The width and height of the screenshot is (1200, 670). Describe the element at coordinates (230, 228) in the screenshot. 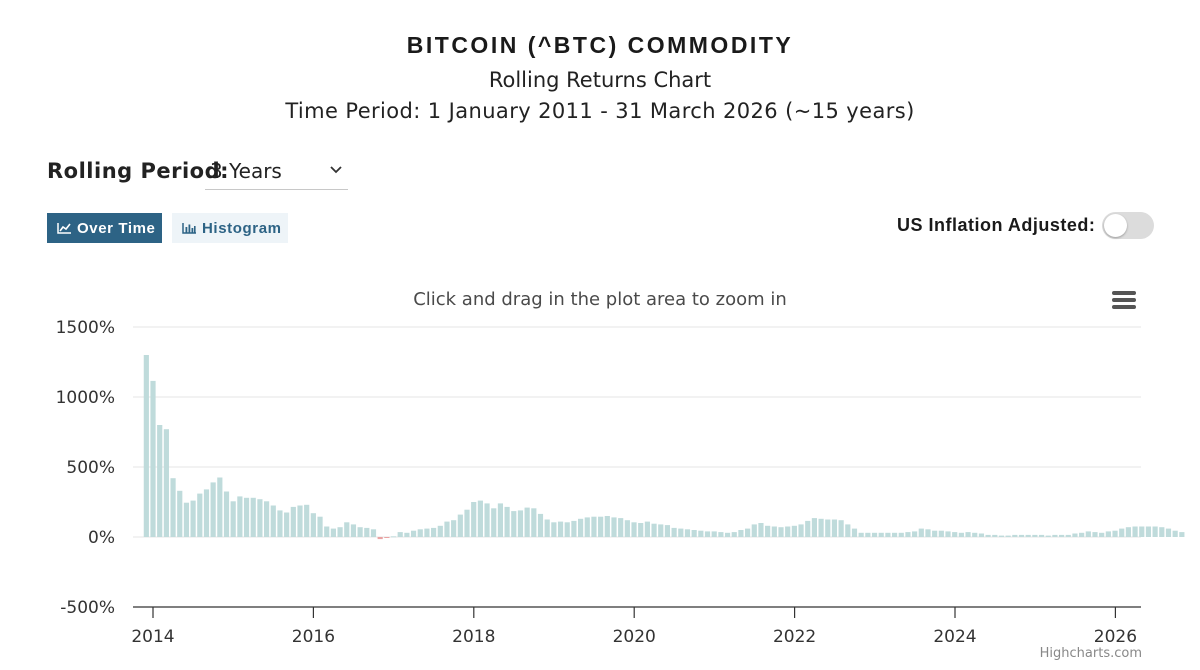

I see `histogram-button: Histogram` at that location.